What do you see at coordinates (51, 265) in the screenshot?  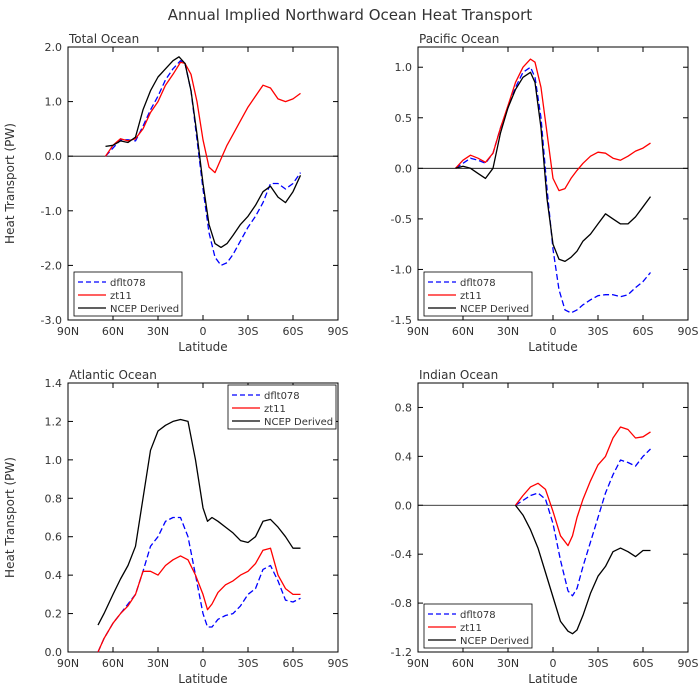 I see `y-tick-label: -2.0` at bounding box center [51, 265].